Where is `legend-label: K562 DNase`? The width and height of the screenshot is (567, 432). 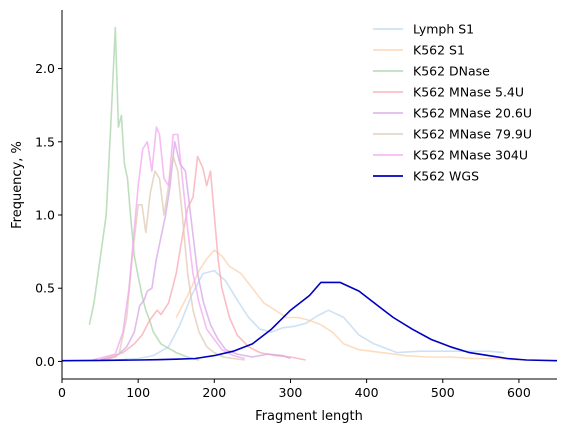
legend-label: K562 DNase is located at coordinates (451, 71).